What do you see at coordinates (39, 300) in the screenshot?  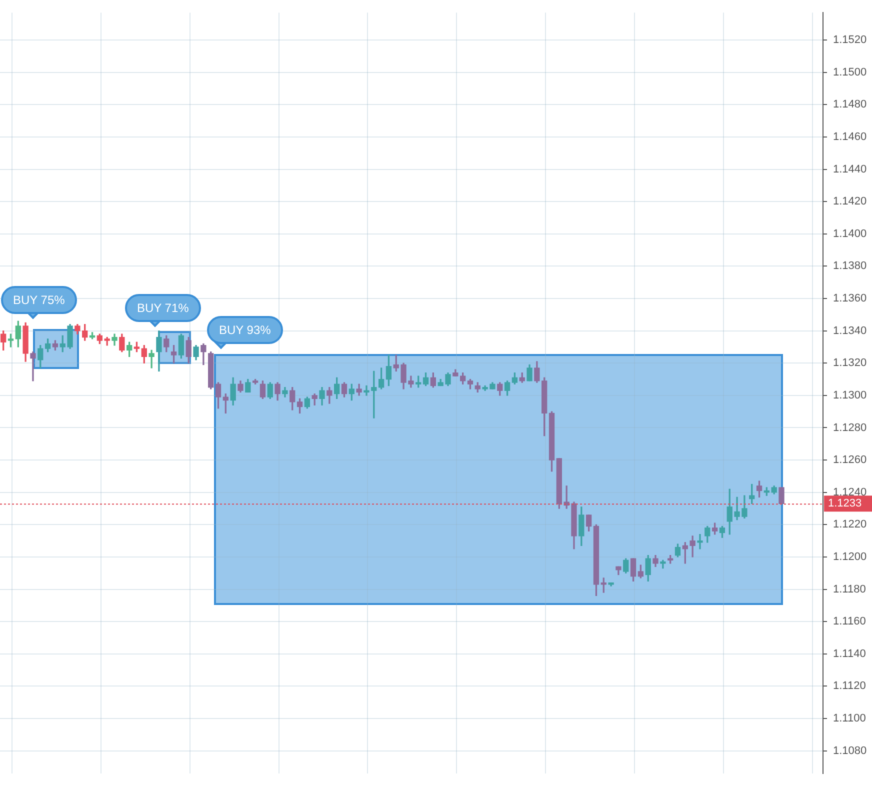 I see `annotation: BUY 75%` at bounding box center [39, 300].